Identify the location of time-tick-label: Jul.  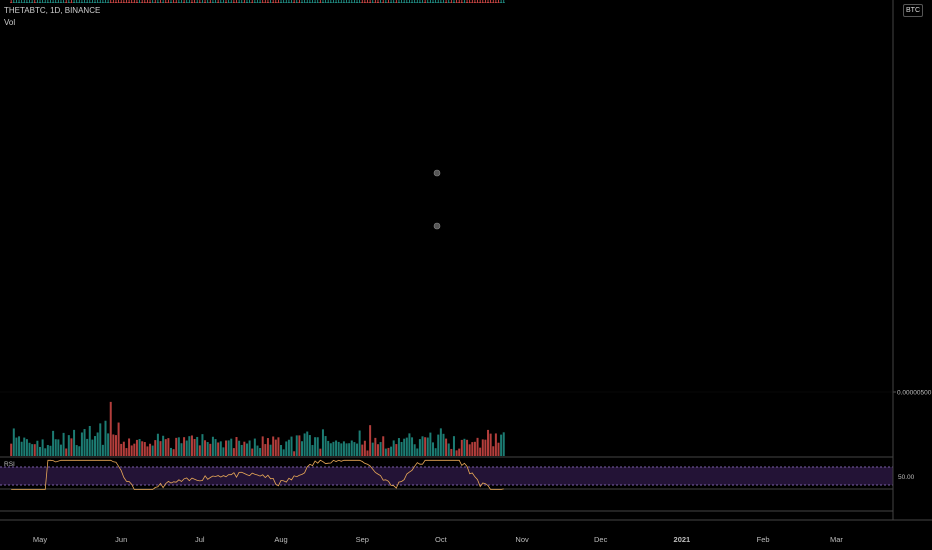
(200, 539).